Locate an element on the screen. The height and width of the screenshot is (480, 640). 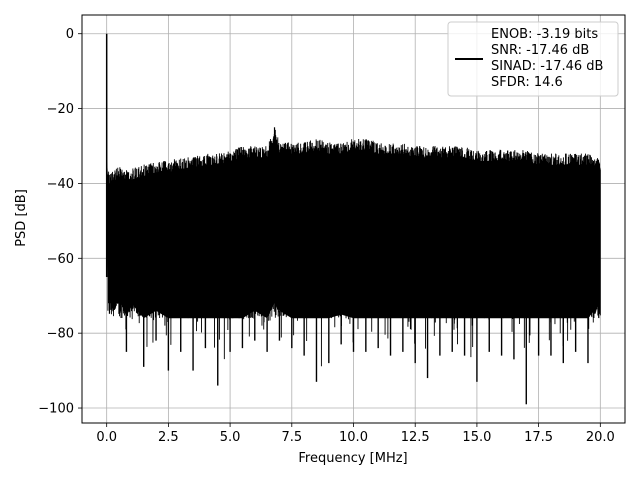
legend-line-sfdr: SFDR: 14.6 is located at coordinates (527, 82).